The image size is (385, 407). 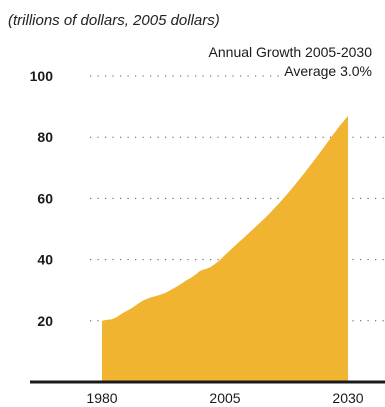 I want to click on unit-label: (trillions of dollars, 2005 dollars), so click(x=114, y=20).